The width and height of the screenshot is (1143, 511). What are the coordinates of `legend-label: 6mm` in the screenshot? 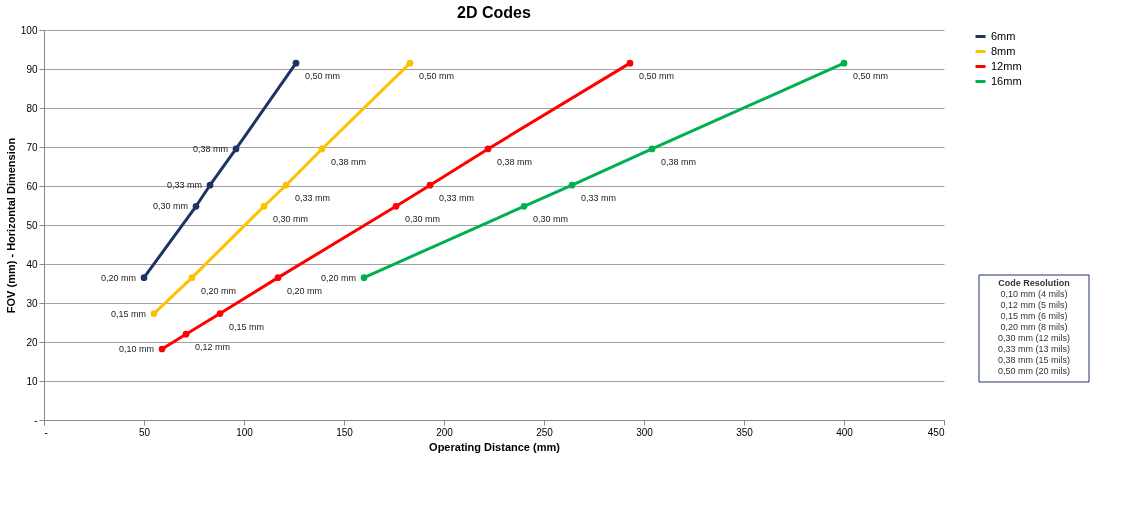 It's located at (1003, 35).